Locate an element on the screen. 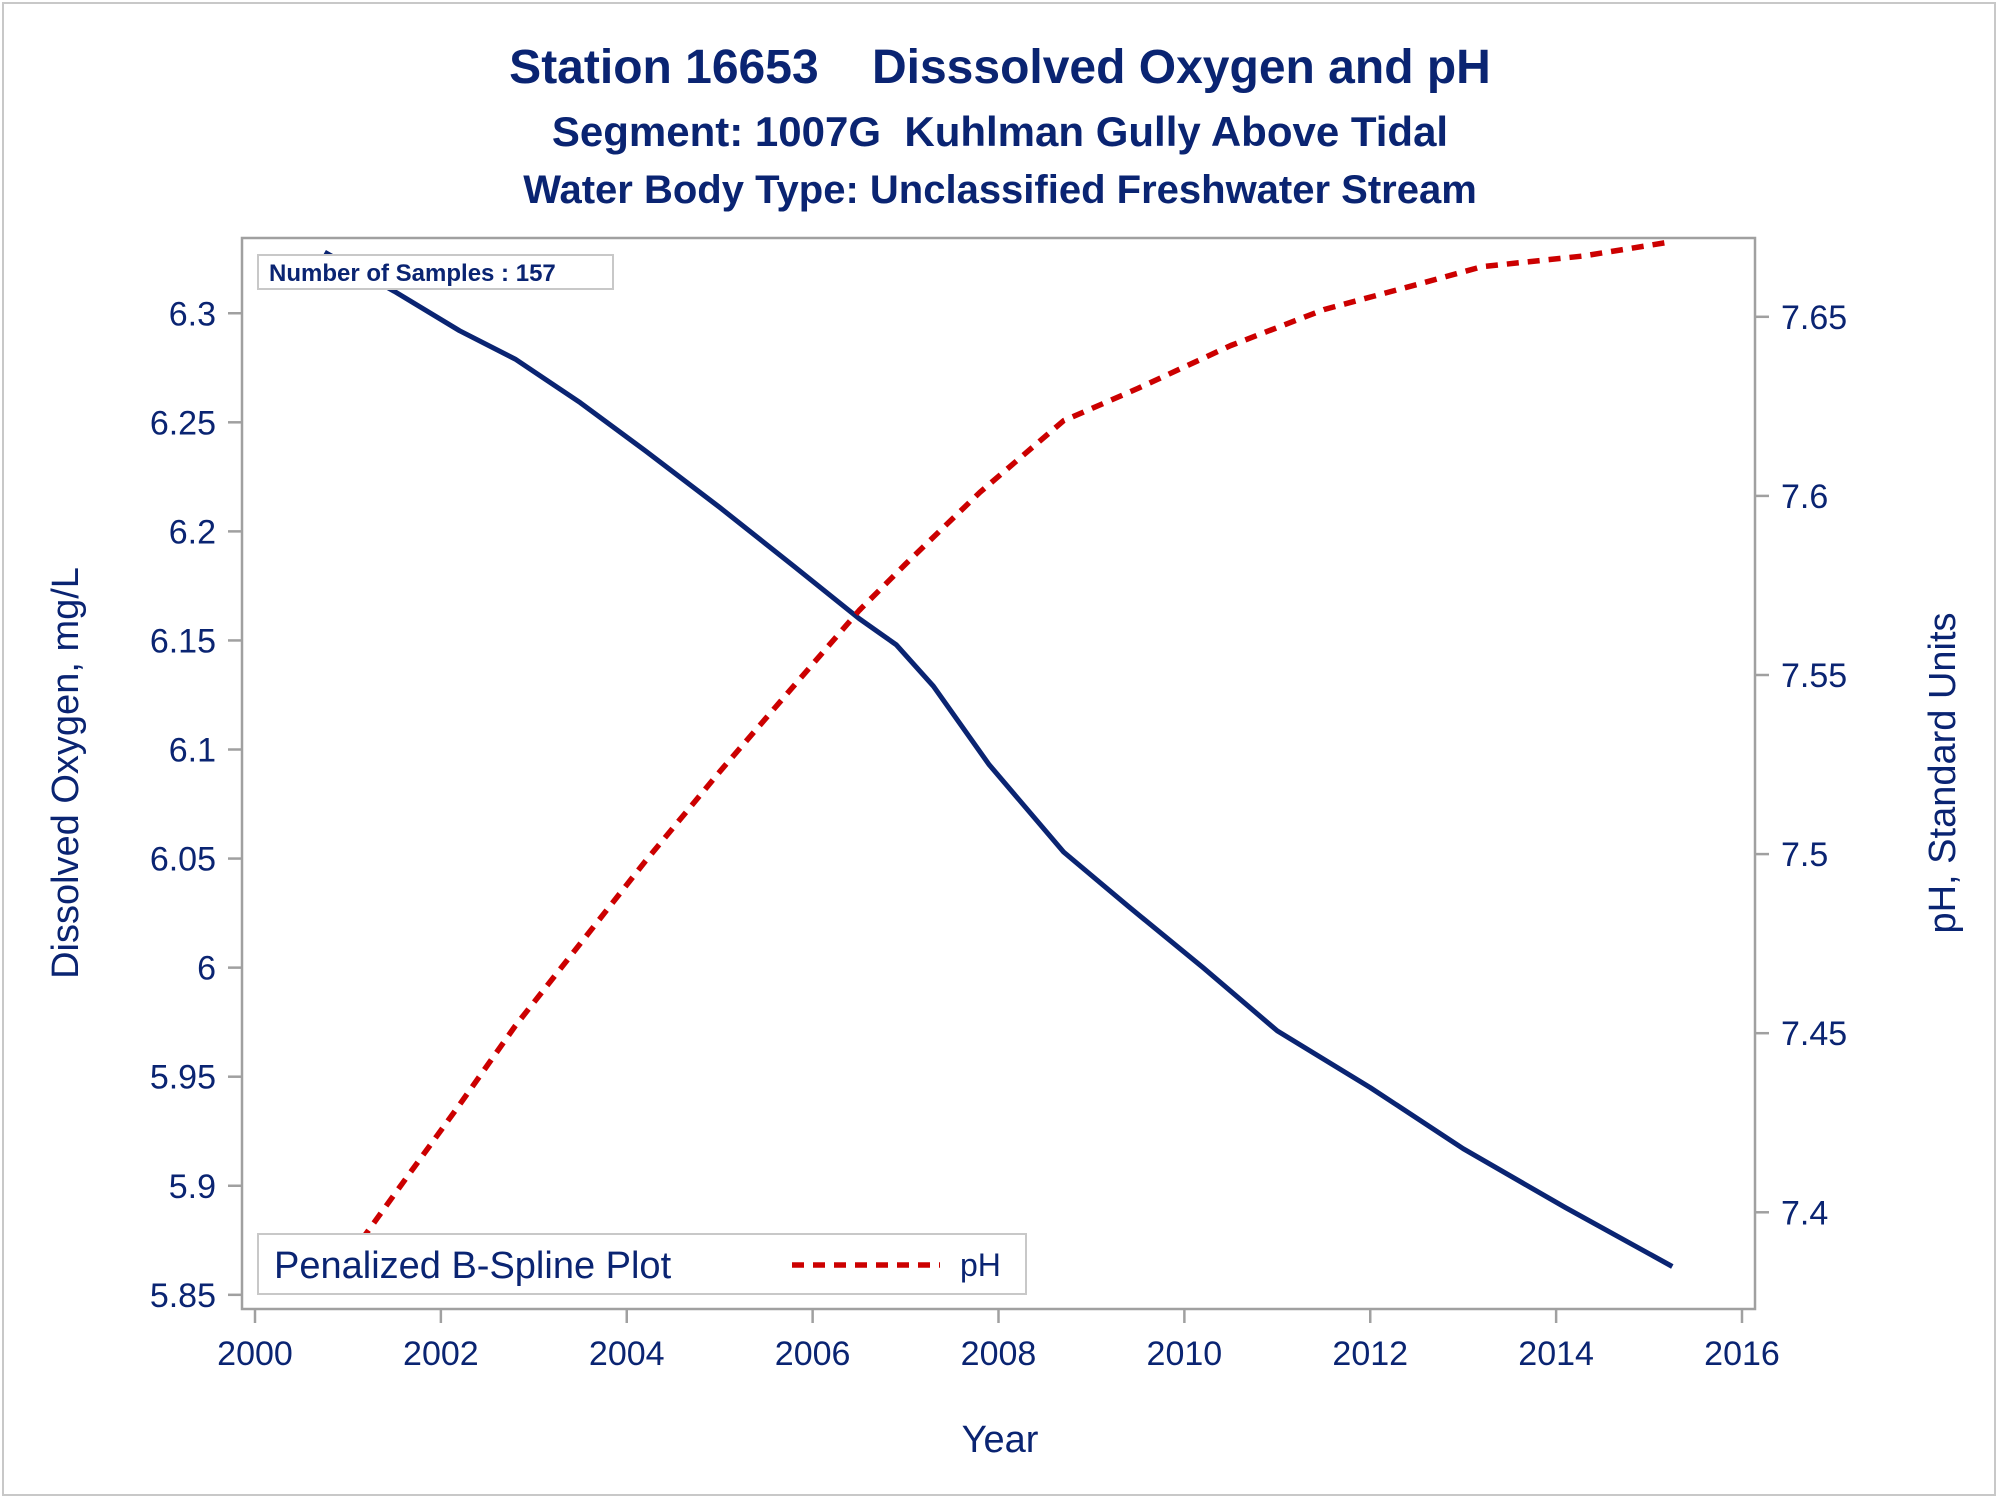  y-tick-label-right: 7.65 is located at coordinates (1814, 318).